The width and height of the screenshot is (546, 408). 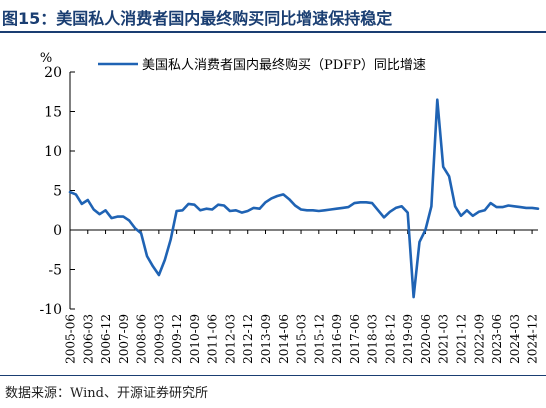 What do you see at coordinates (408, 339) in the screenshot?
I see `x-tick-label: 2019-09` at bounding box center [408, 339].